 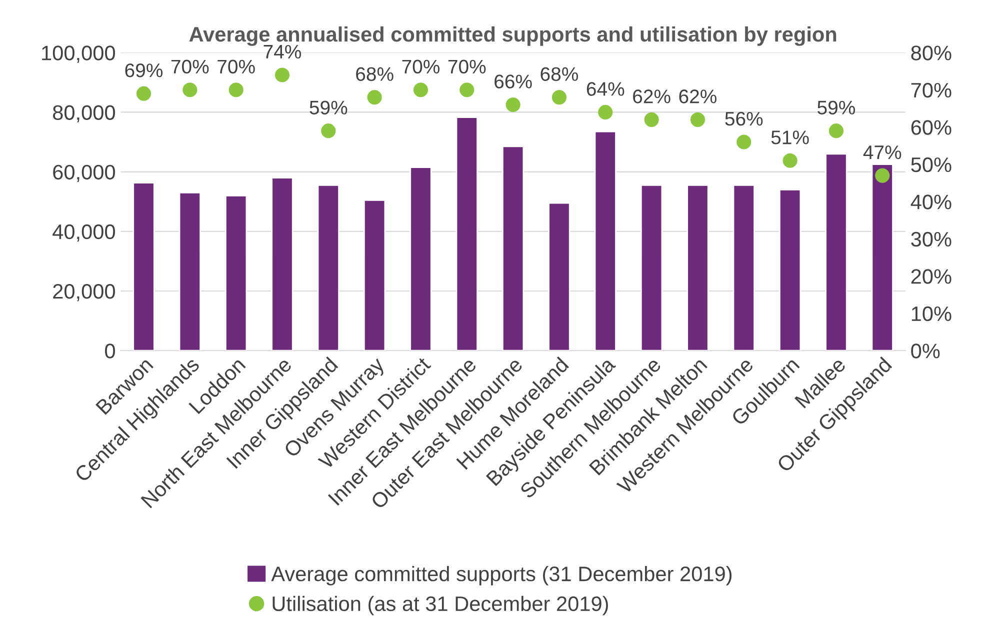 What do you see at coordinates (605, 89) in the screenshot?
I see `data-label: 64%` at bounding box center [605, 89].